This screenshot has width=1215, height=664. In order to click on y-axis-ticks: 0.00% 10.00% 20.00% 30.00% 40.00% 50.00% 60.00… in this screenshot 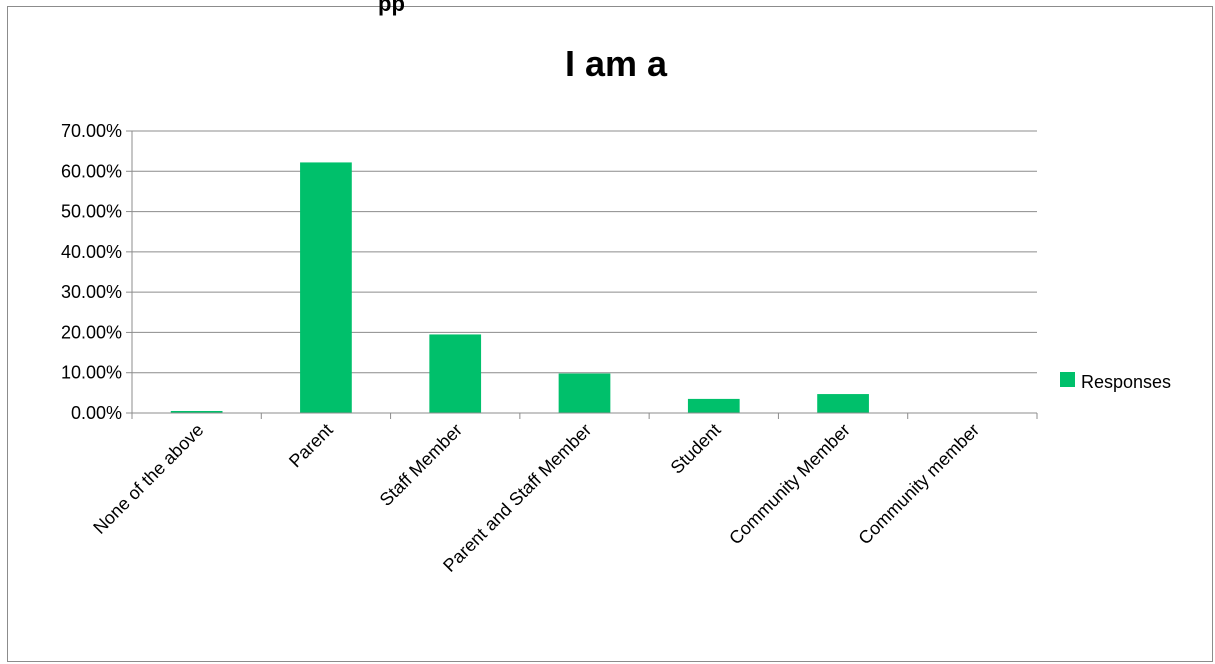, I will do `click(96, 272)`.